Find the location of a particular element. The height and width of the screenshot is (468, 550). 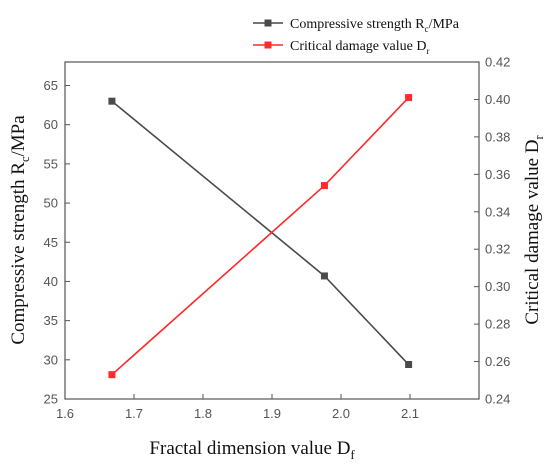

left-tick-label: 60 is located at coordinates (51, 124).